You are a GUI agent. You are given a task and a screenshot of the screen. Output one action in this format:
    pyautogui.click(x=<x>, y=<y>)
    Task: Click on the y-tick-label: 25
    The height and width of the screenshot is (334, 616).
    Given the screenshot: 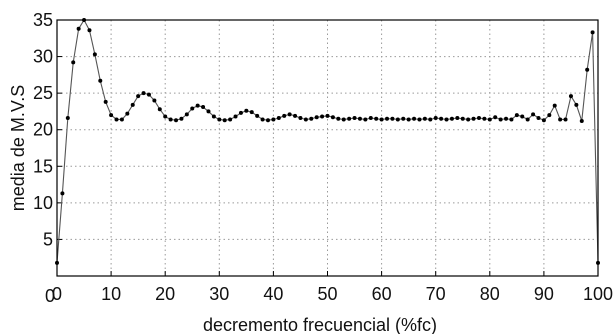 What is the action you would take?
    pyautogui.click(x=43, y=93)
    